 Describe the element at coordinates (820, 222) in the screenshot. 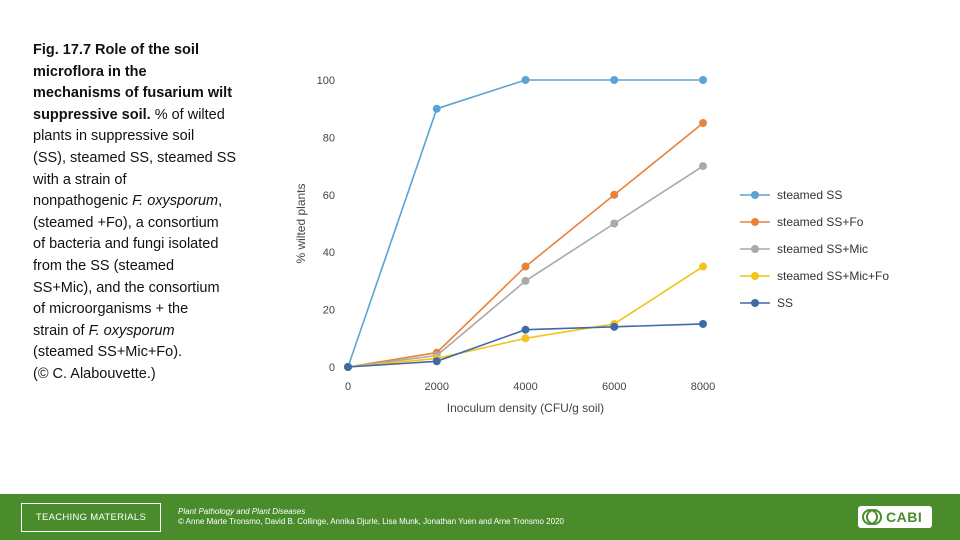

I see `legend-label: steamed SS+Fo` at that location.